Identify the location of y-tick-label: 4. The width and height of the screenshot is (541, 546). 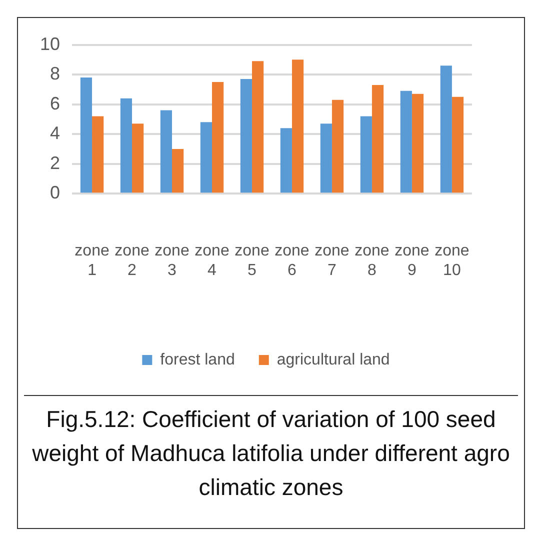
(55, 133).